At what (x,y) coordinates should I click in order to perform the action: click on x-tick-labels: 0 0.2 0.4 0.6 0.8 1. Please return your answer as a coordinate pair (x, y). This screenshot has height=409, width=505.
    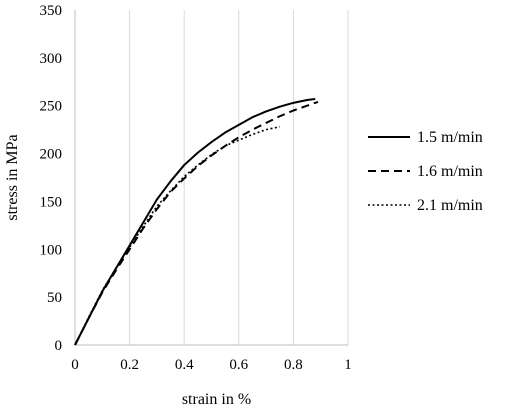
    Looking at the image, I should click on (211, 365).